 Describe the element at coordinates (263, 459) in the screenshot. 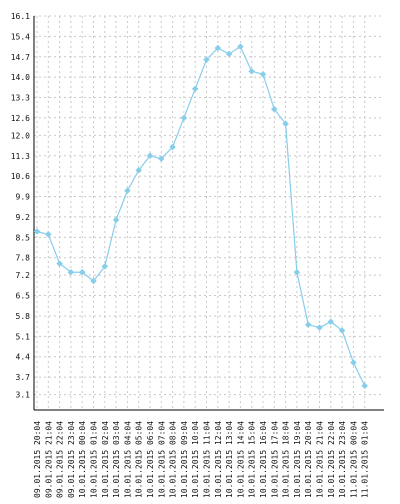

I see `x-tick-label: 10.01.2015 16:04` at that location.